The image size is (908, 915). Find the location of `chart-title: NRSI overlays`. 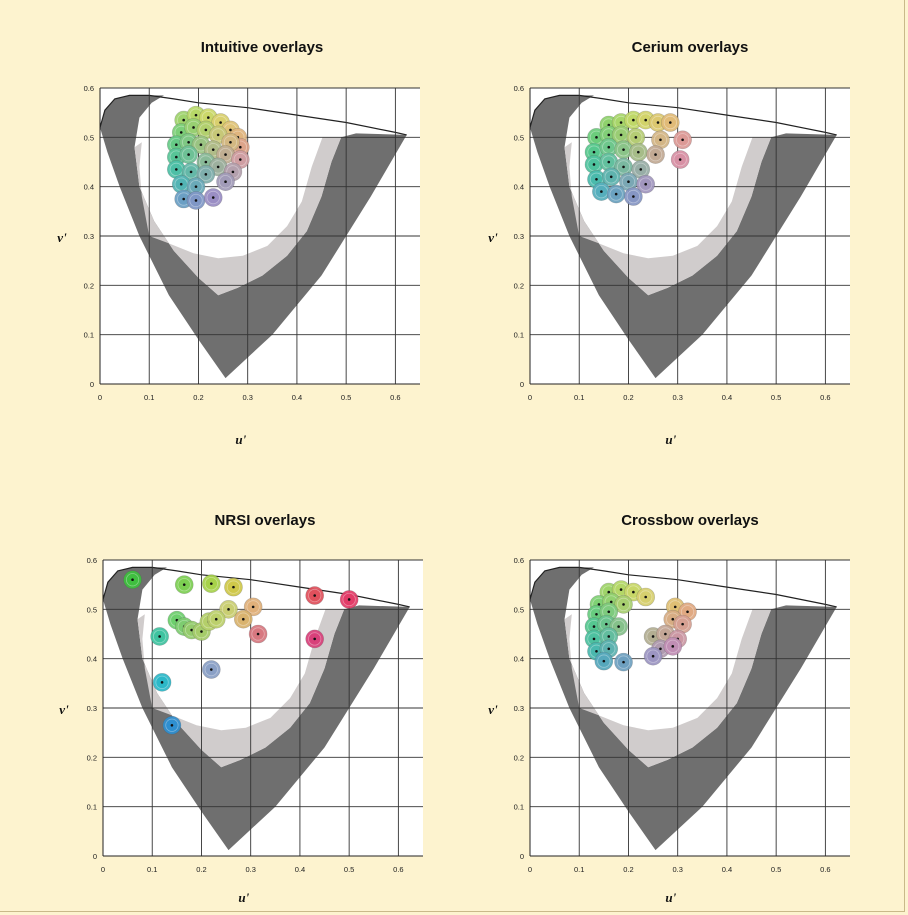

chart-title: NRSI overlays is located at coordinates (265, 520).